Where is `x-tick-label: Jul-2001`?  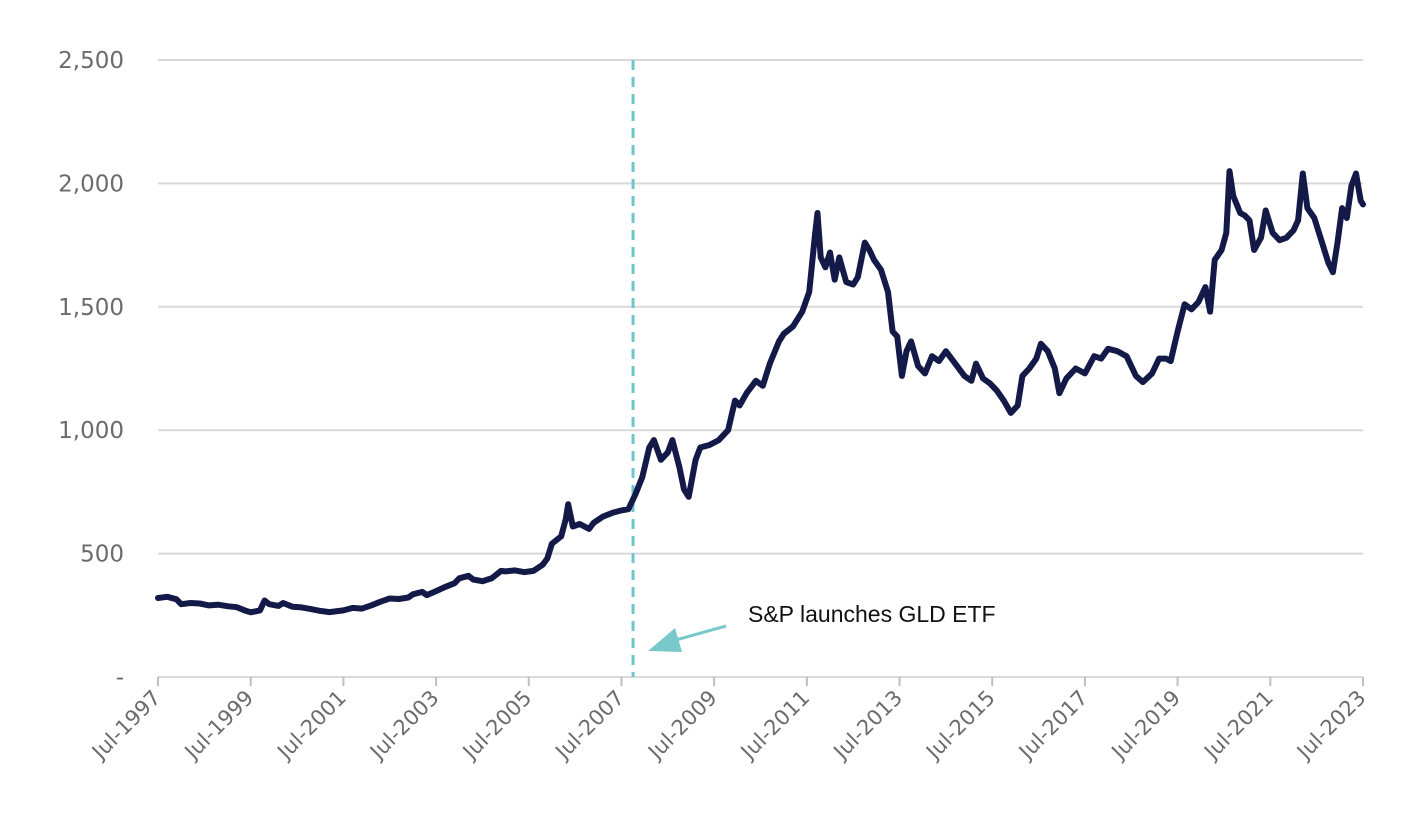
x-tick-label: Jul-2001 is located at coordinates (310, 725).